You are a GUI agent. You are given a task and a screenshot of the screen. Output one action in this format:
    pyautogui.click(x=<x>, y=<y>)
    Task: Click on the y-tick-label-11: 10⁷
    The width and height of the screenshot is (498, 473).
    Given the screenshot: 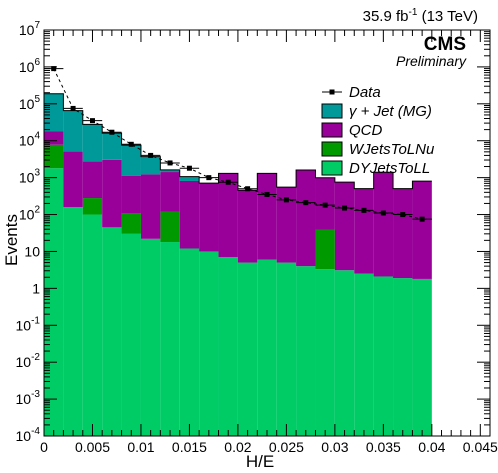 What is the action you would take?
    pyautogui.click(x=30, y=29)
    